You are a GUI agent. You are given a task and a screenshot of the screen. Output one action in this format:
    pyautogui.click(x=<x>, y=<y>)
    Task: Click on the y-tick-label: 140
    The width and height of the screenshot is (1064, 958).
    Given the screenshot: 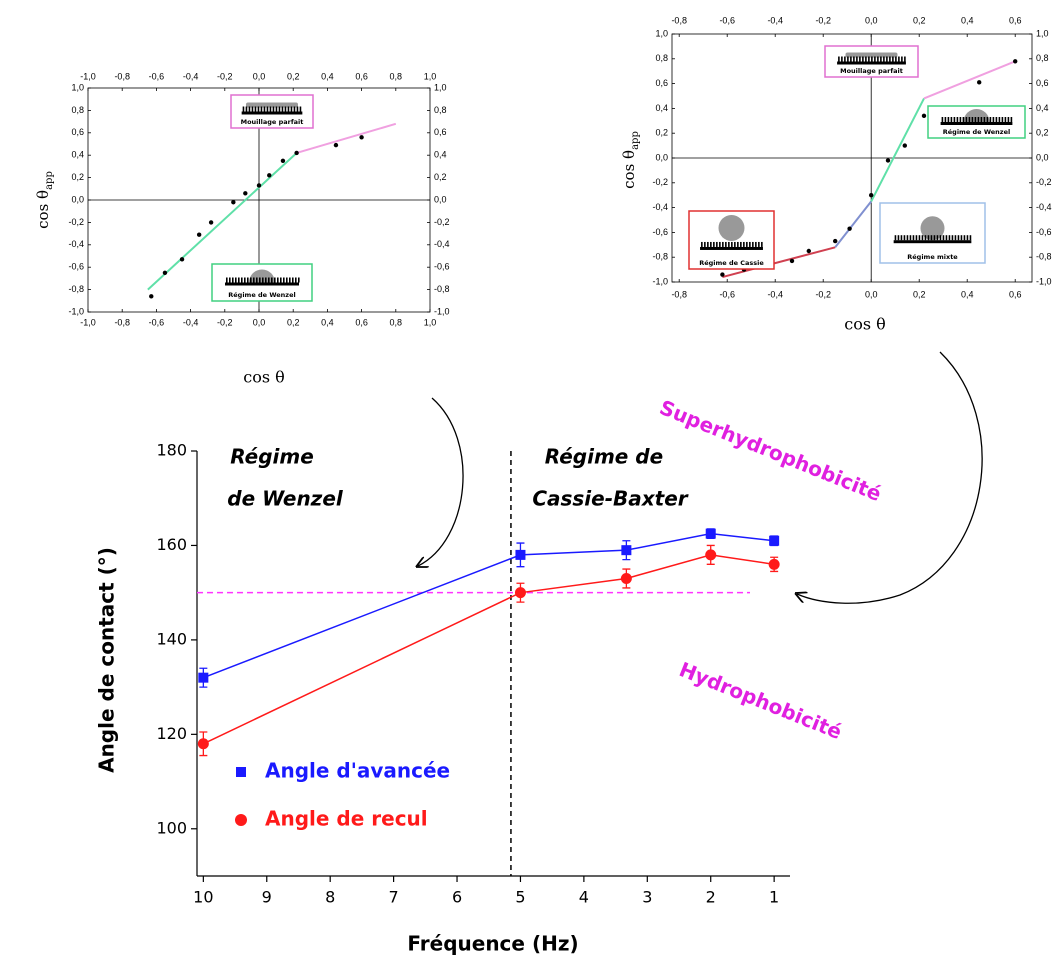 What is the action you would take?
    pyautogui.click(x=171, y=638)
    